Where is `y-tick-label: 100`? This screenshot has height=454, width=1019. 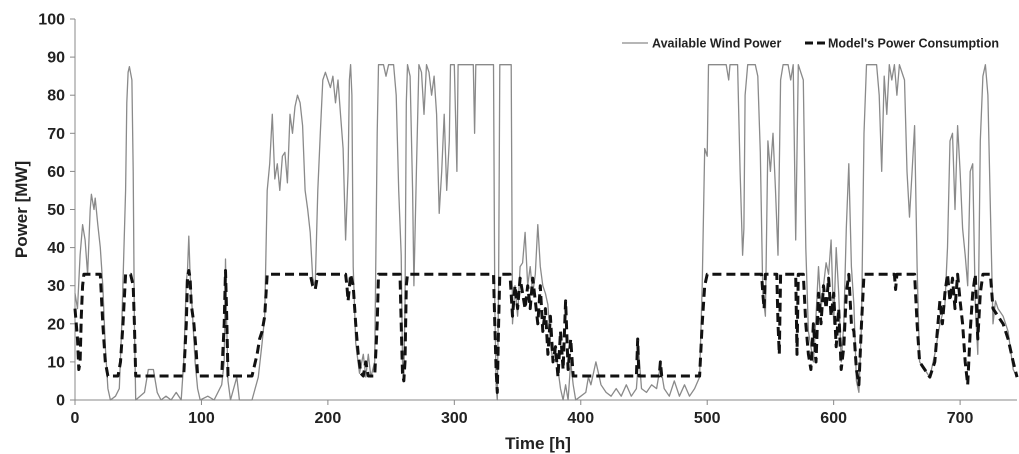
y-tick-label: 100 is located at coordinates (51, 20).